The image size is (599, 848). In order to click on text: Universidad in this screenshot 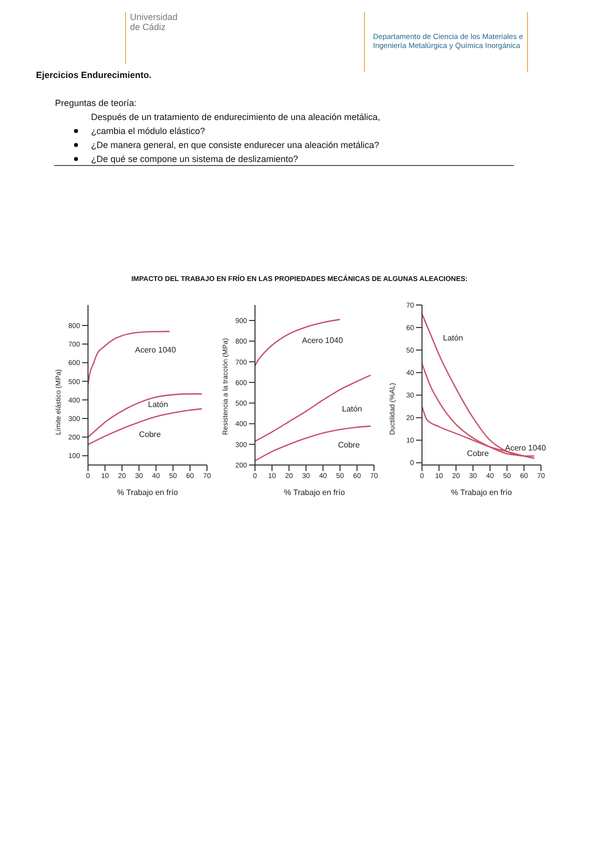, I will do `click(154, 17)`.